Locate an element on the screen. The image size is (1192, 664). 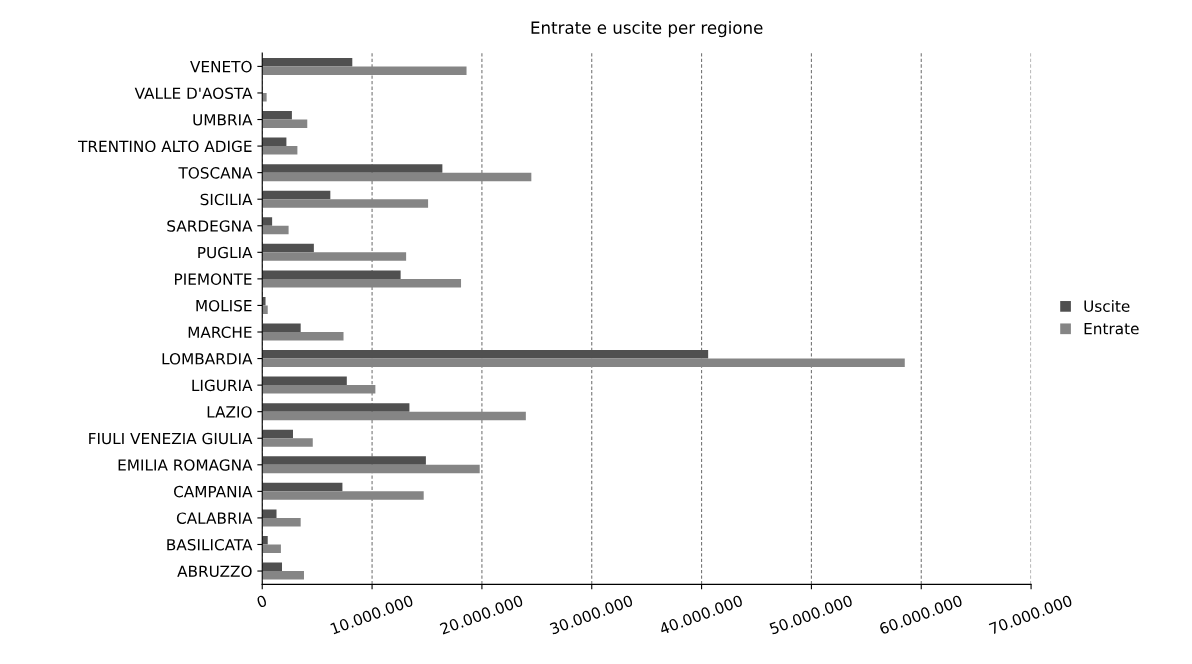
y-tick-label: LIGURIA is located at coordinates (222, 385).